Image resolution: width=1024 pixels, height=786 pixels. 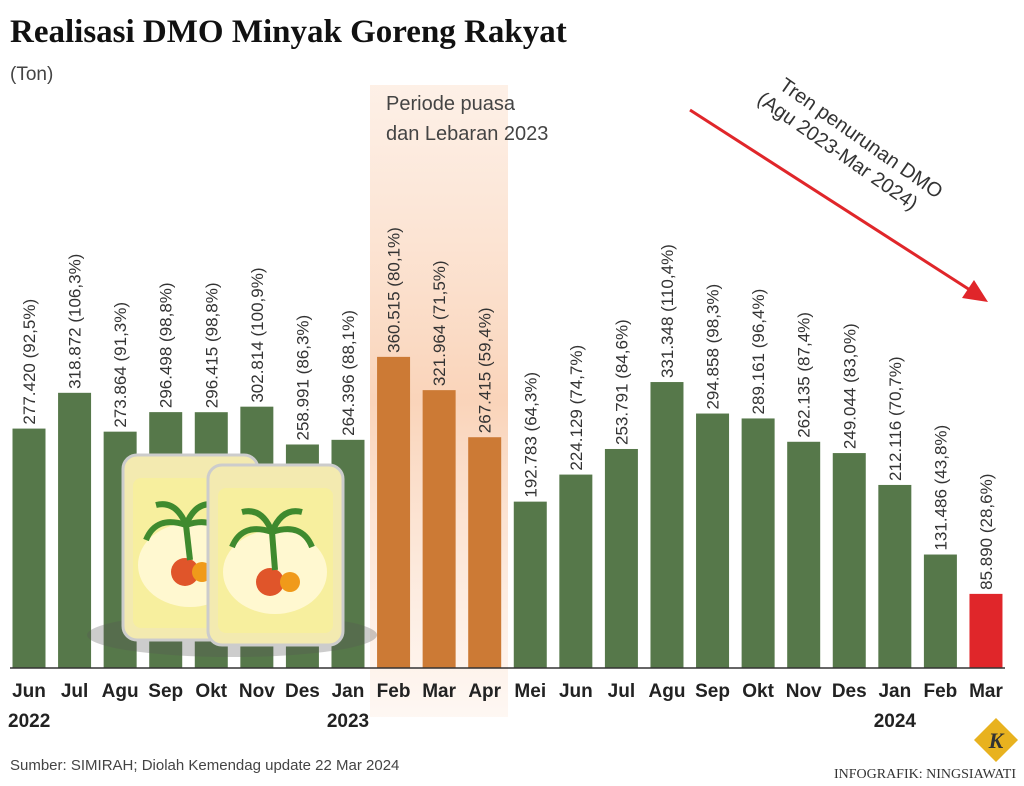 I want to click on highlight-label: dan Lebaran 2023, so click(x=467, y=134).